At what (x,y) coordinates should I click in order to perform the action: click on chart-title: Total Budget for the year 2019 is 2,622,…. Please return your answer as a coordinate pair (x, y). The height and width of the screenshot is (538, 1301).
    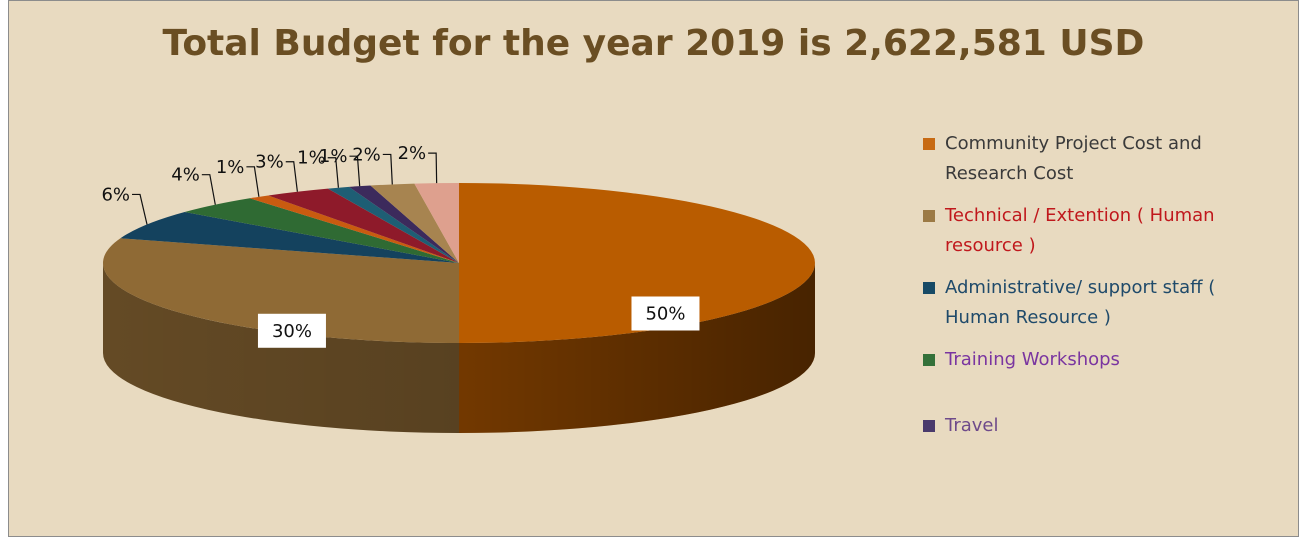
    Looking at the image, I should click on (653, 43).